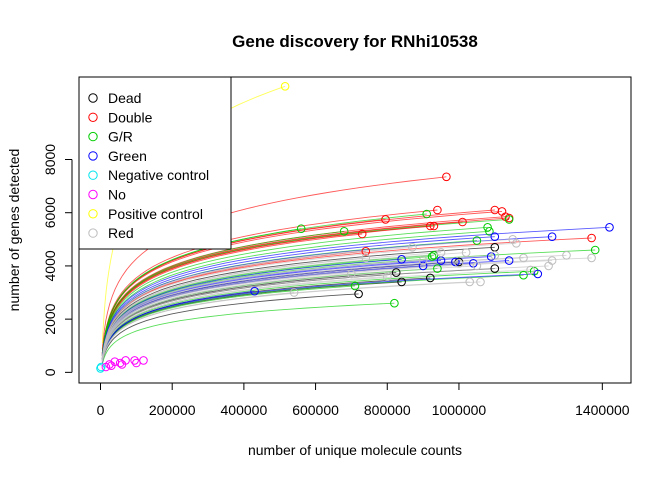 The width and height of the screenshot is (672, 480). What do you see at coordinates (130, 117) in the screenshot?
I see `legend-label-1: Double` at bounding box center [130, 117].